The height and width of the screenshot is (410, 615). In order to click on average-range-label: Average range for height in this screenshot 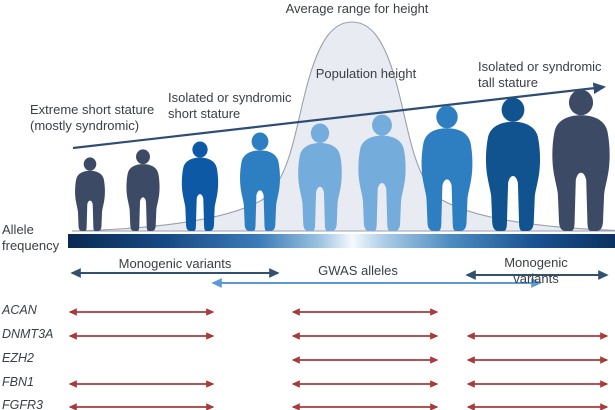, I will do `click(357, 8)`.